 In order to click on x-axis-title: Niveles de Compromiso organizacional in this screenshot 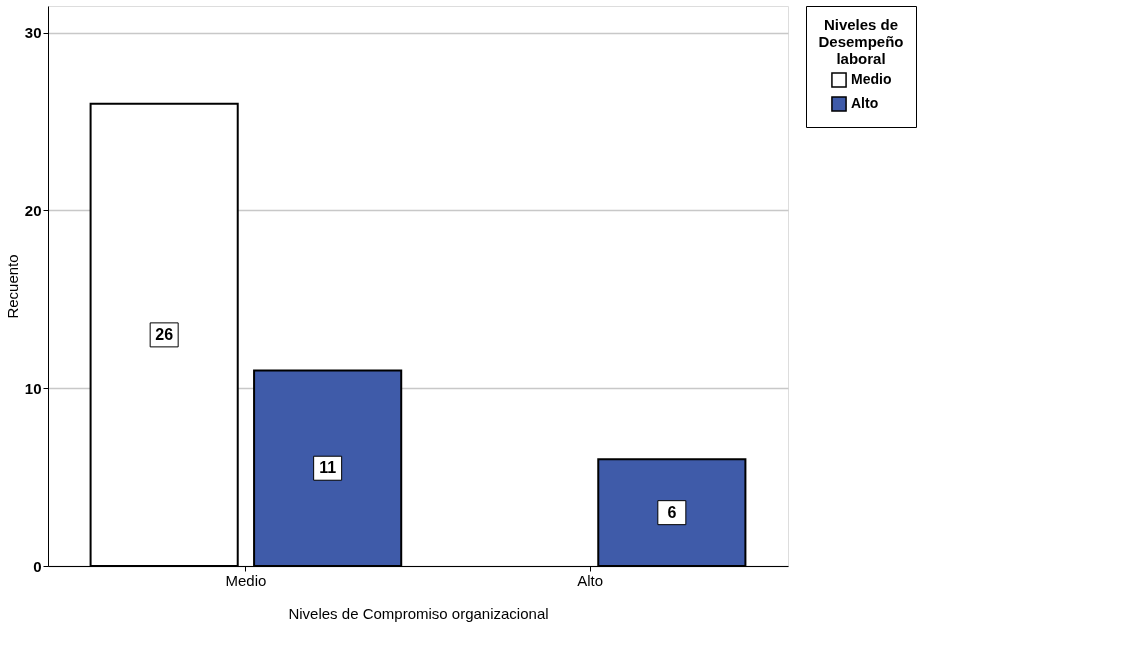, I will do `click(418, 613)`.